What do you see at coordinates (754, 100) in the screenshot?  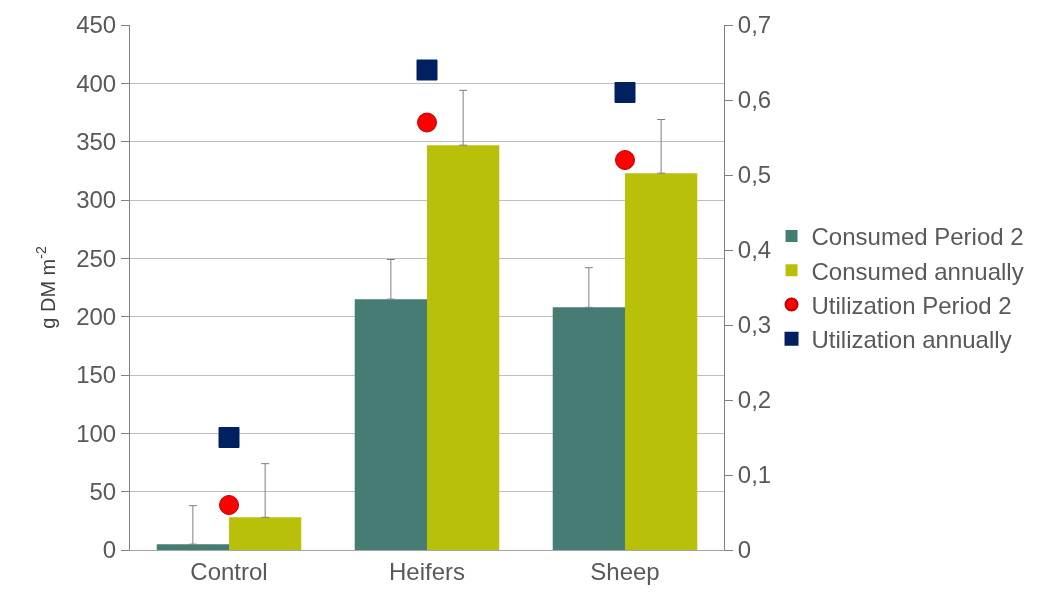 I see `y2-tick-label: 0,6` at bounding box center [754, 100].